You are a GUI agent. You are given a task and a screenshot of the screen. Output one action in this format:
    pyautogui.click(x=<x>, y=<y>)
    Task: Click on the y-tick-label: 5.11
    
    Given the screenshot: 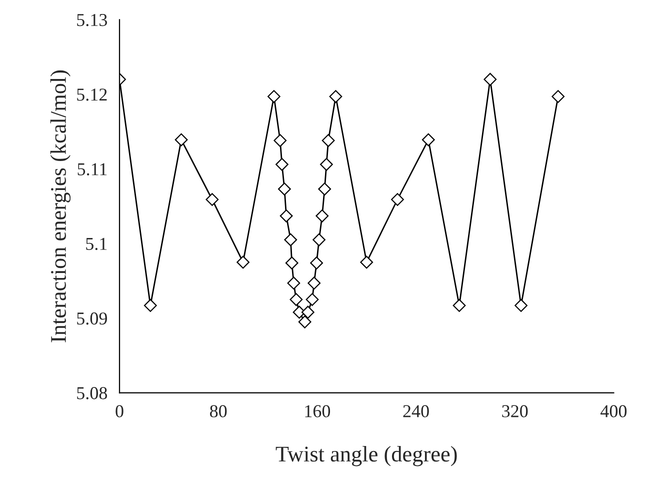 What is the action you would take?
    pyautogui.click(x=92, y=169)
    